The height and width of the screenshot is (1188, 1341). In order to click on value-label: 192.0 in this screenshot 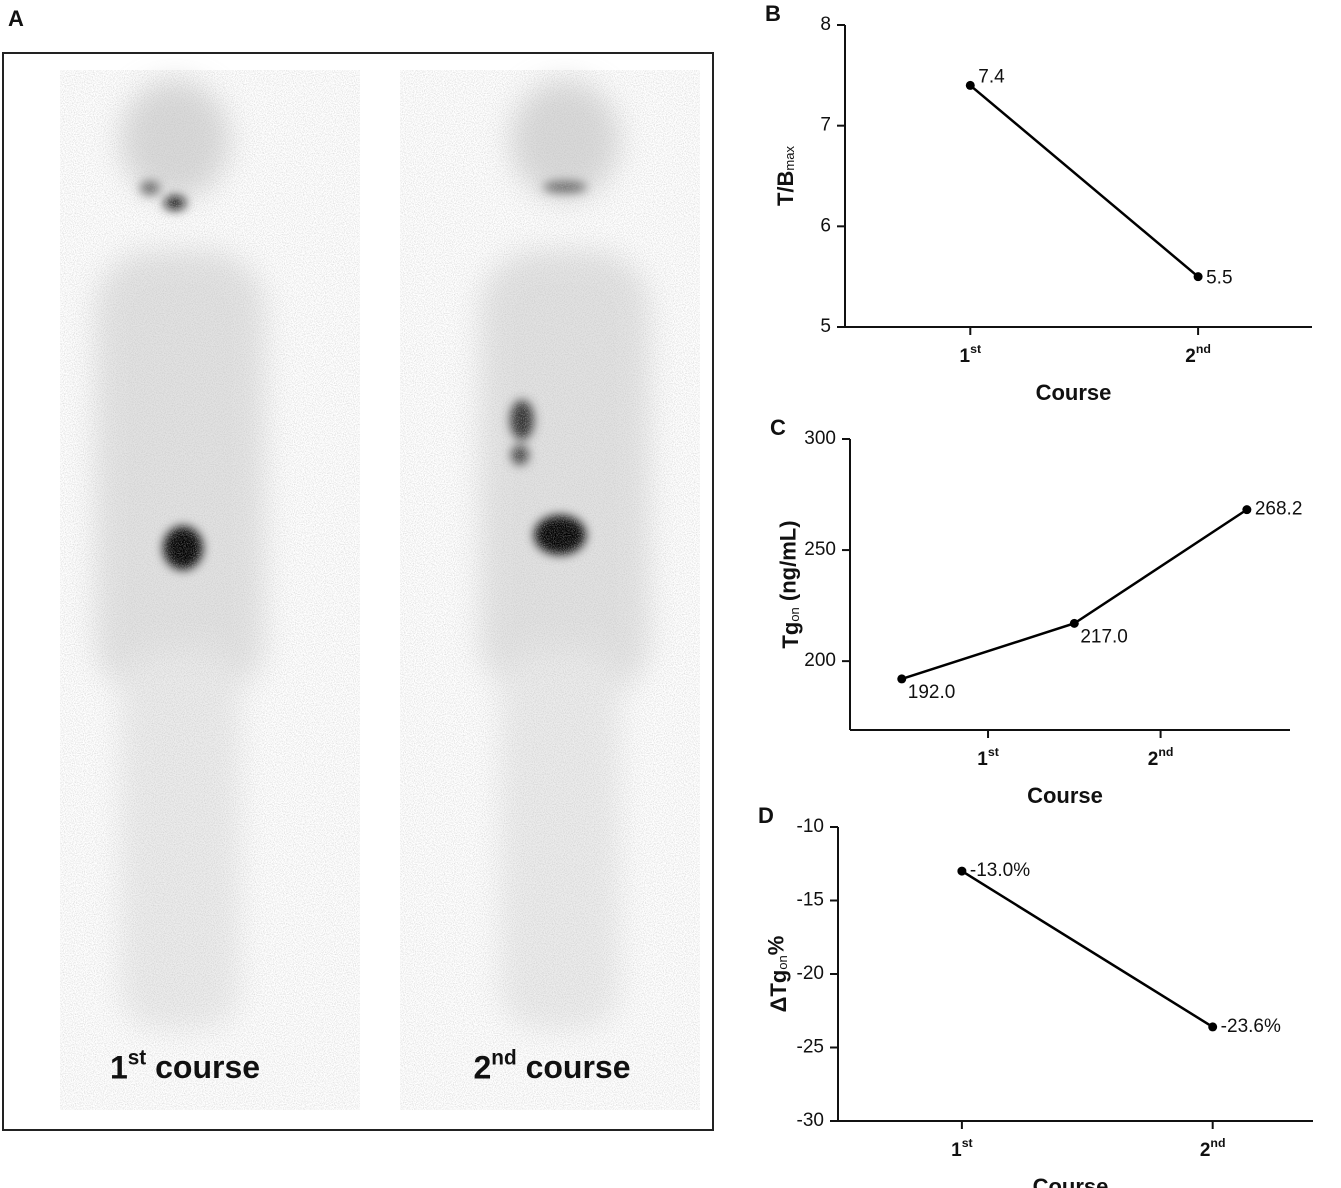, I will do `click(932, 692)`.